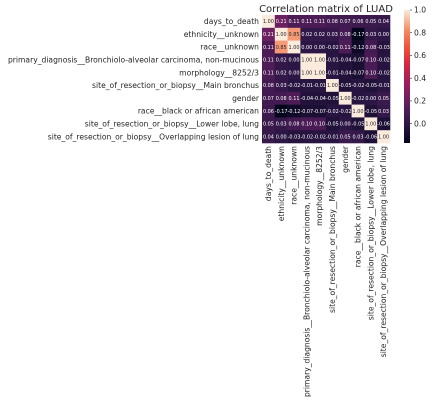 The image size is (440, 415). I want to click on heatmap-cell-label: 0.05, so click(345, 137).